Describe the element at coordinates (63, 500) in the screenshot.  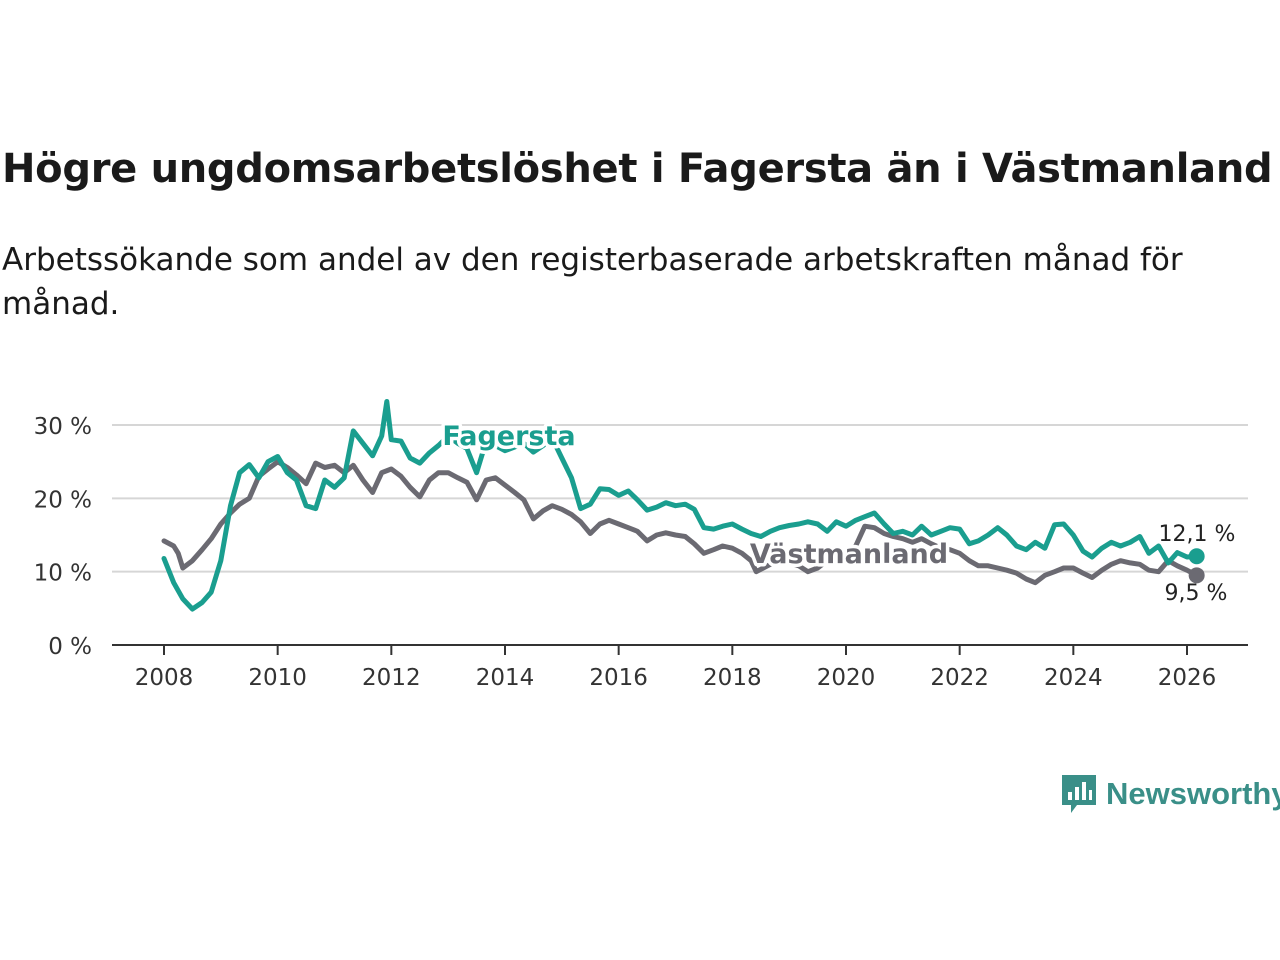
I see `y-tick-label: 20 %` at that location.